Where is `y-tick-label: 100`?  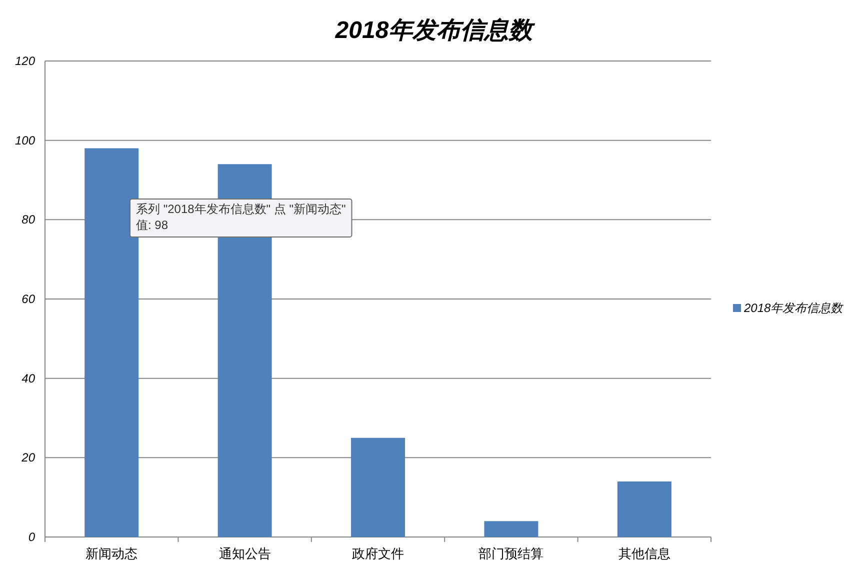
y-tick-label: 100 is located at coordinates (25, 140).